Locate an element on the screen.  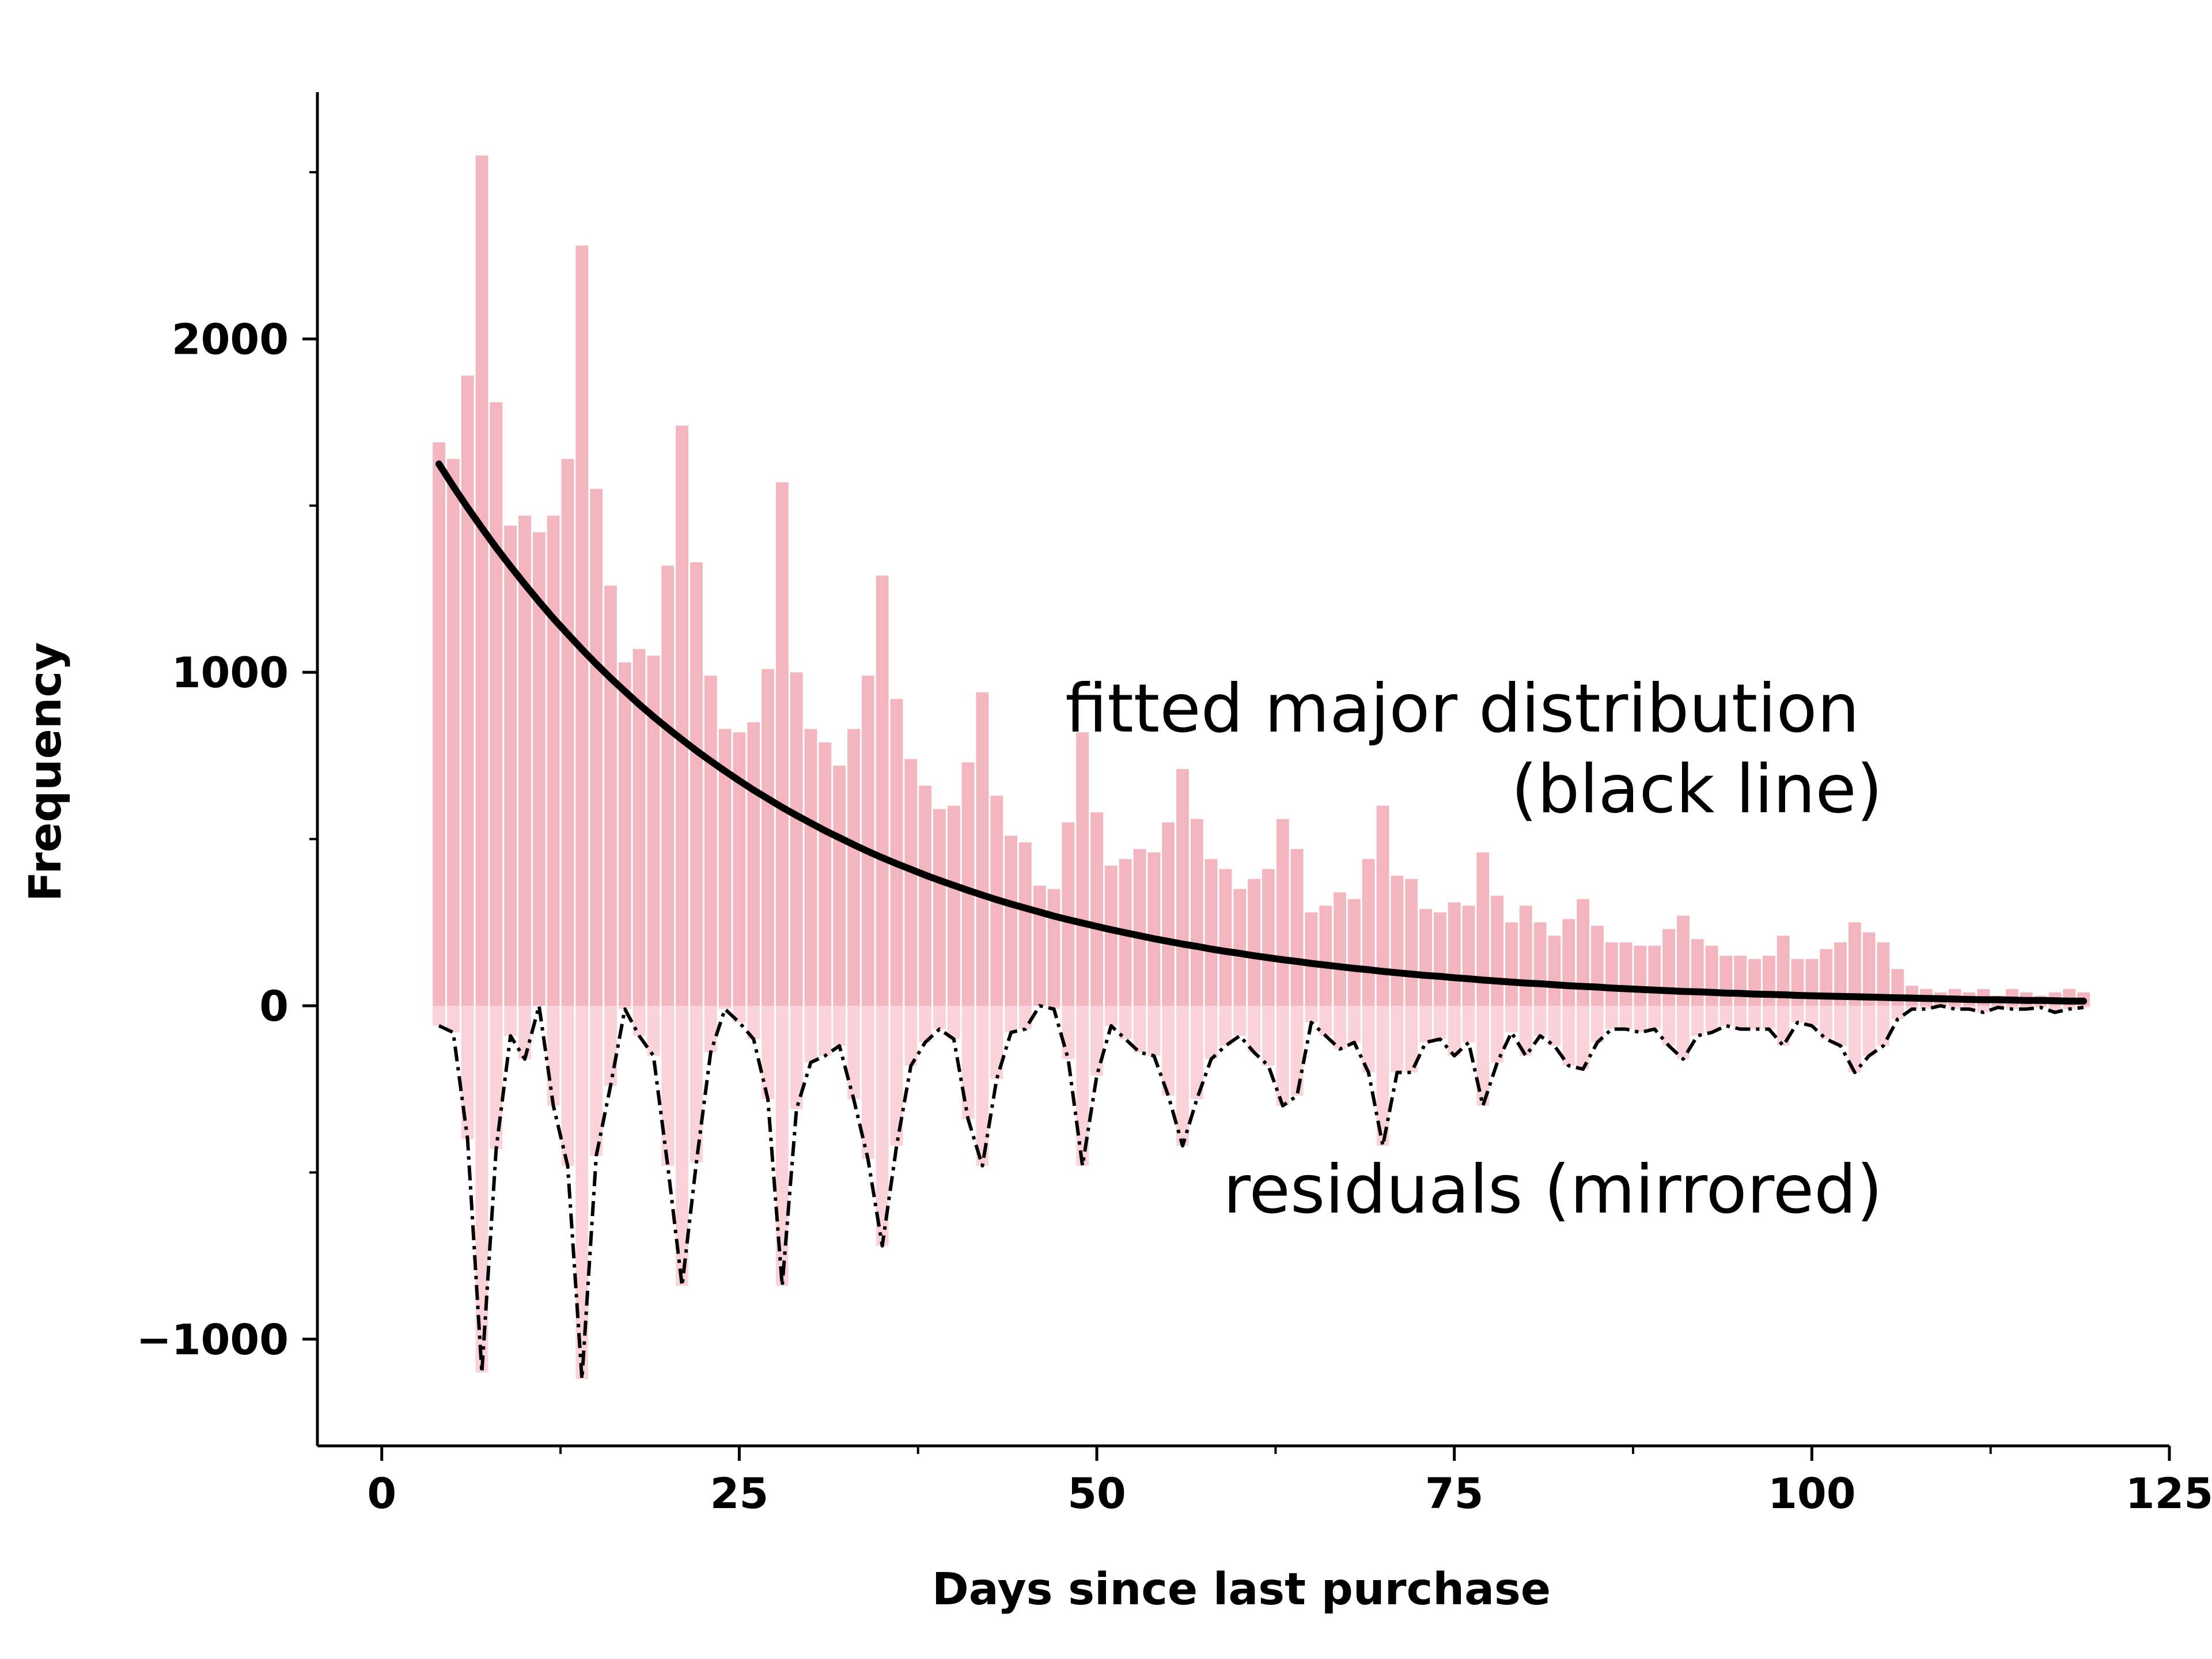
x-axis-title: Days since last purchase is located at coordinates (1241, 1589).